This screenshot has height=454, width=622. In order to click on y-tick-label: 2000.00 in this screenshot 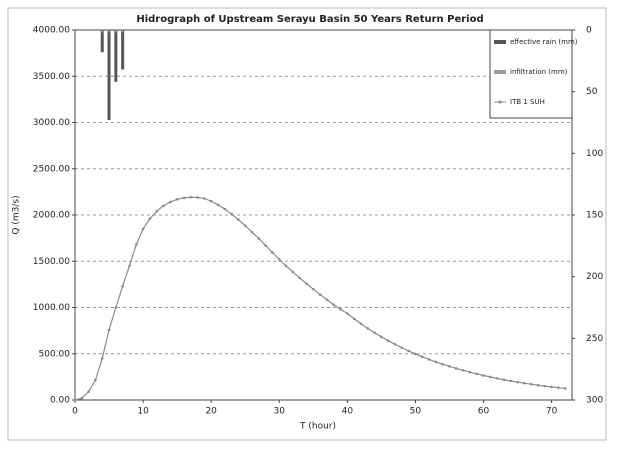, I will do `click(51, 216)`.